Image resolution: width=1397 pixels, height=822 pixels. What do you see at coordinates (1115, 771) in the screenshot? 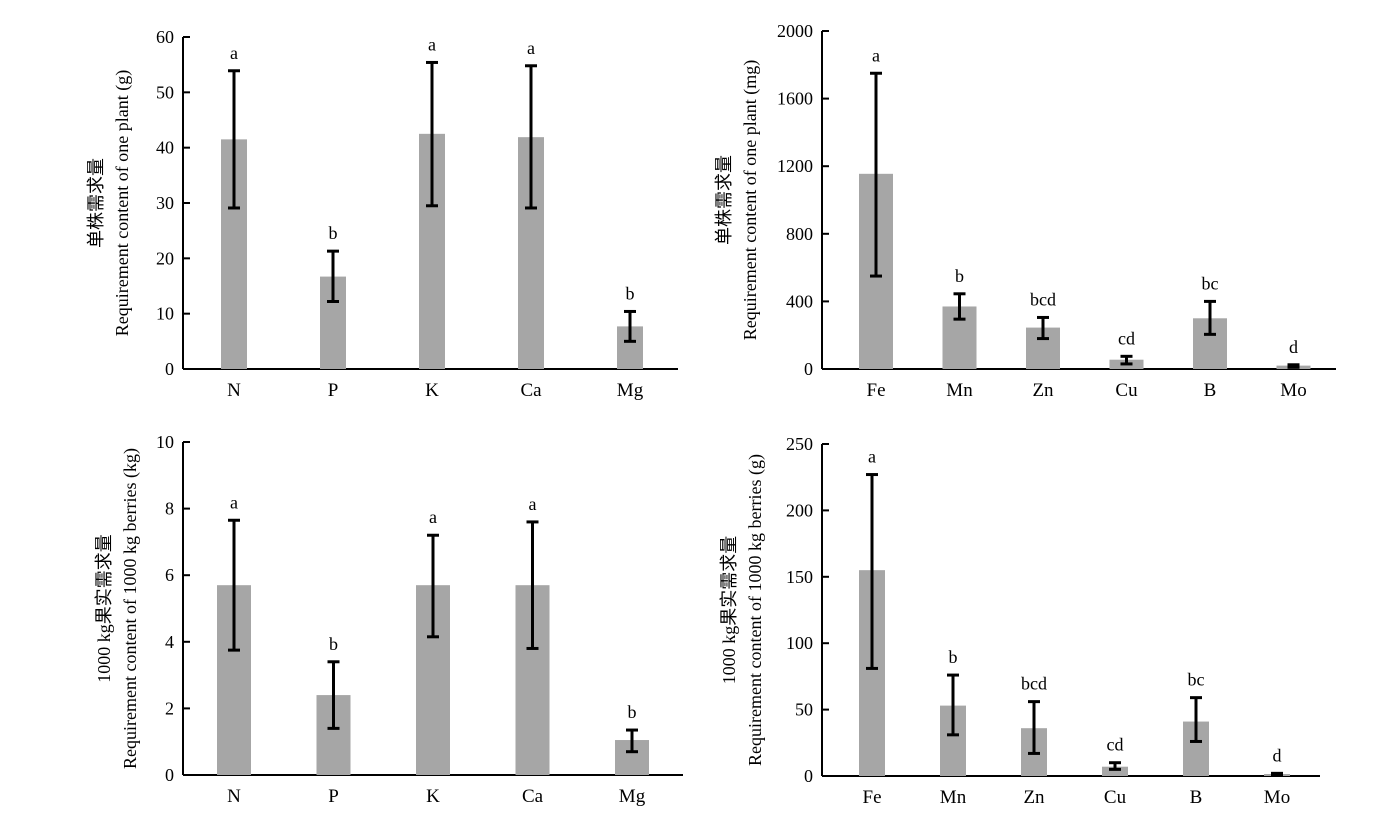
I see `bar-cu` at bounding box center [1115, 771].